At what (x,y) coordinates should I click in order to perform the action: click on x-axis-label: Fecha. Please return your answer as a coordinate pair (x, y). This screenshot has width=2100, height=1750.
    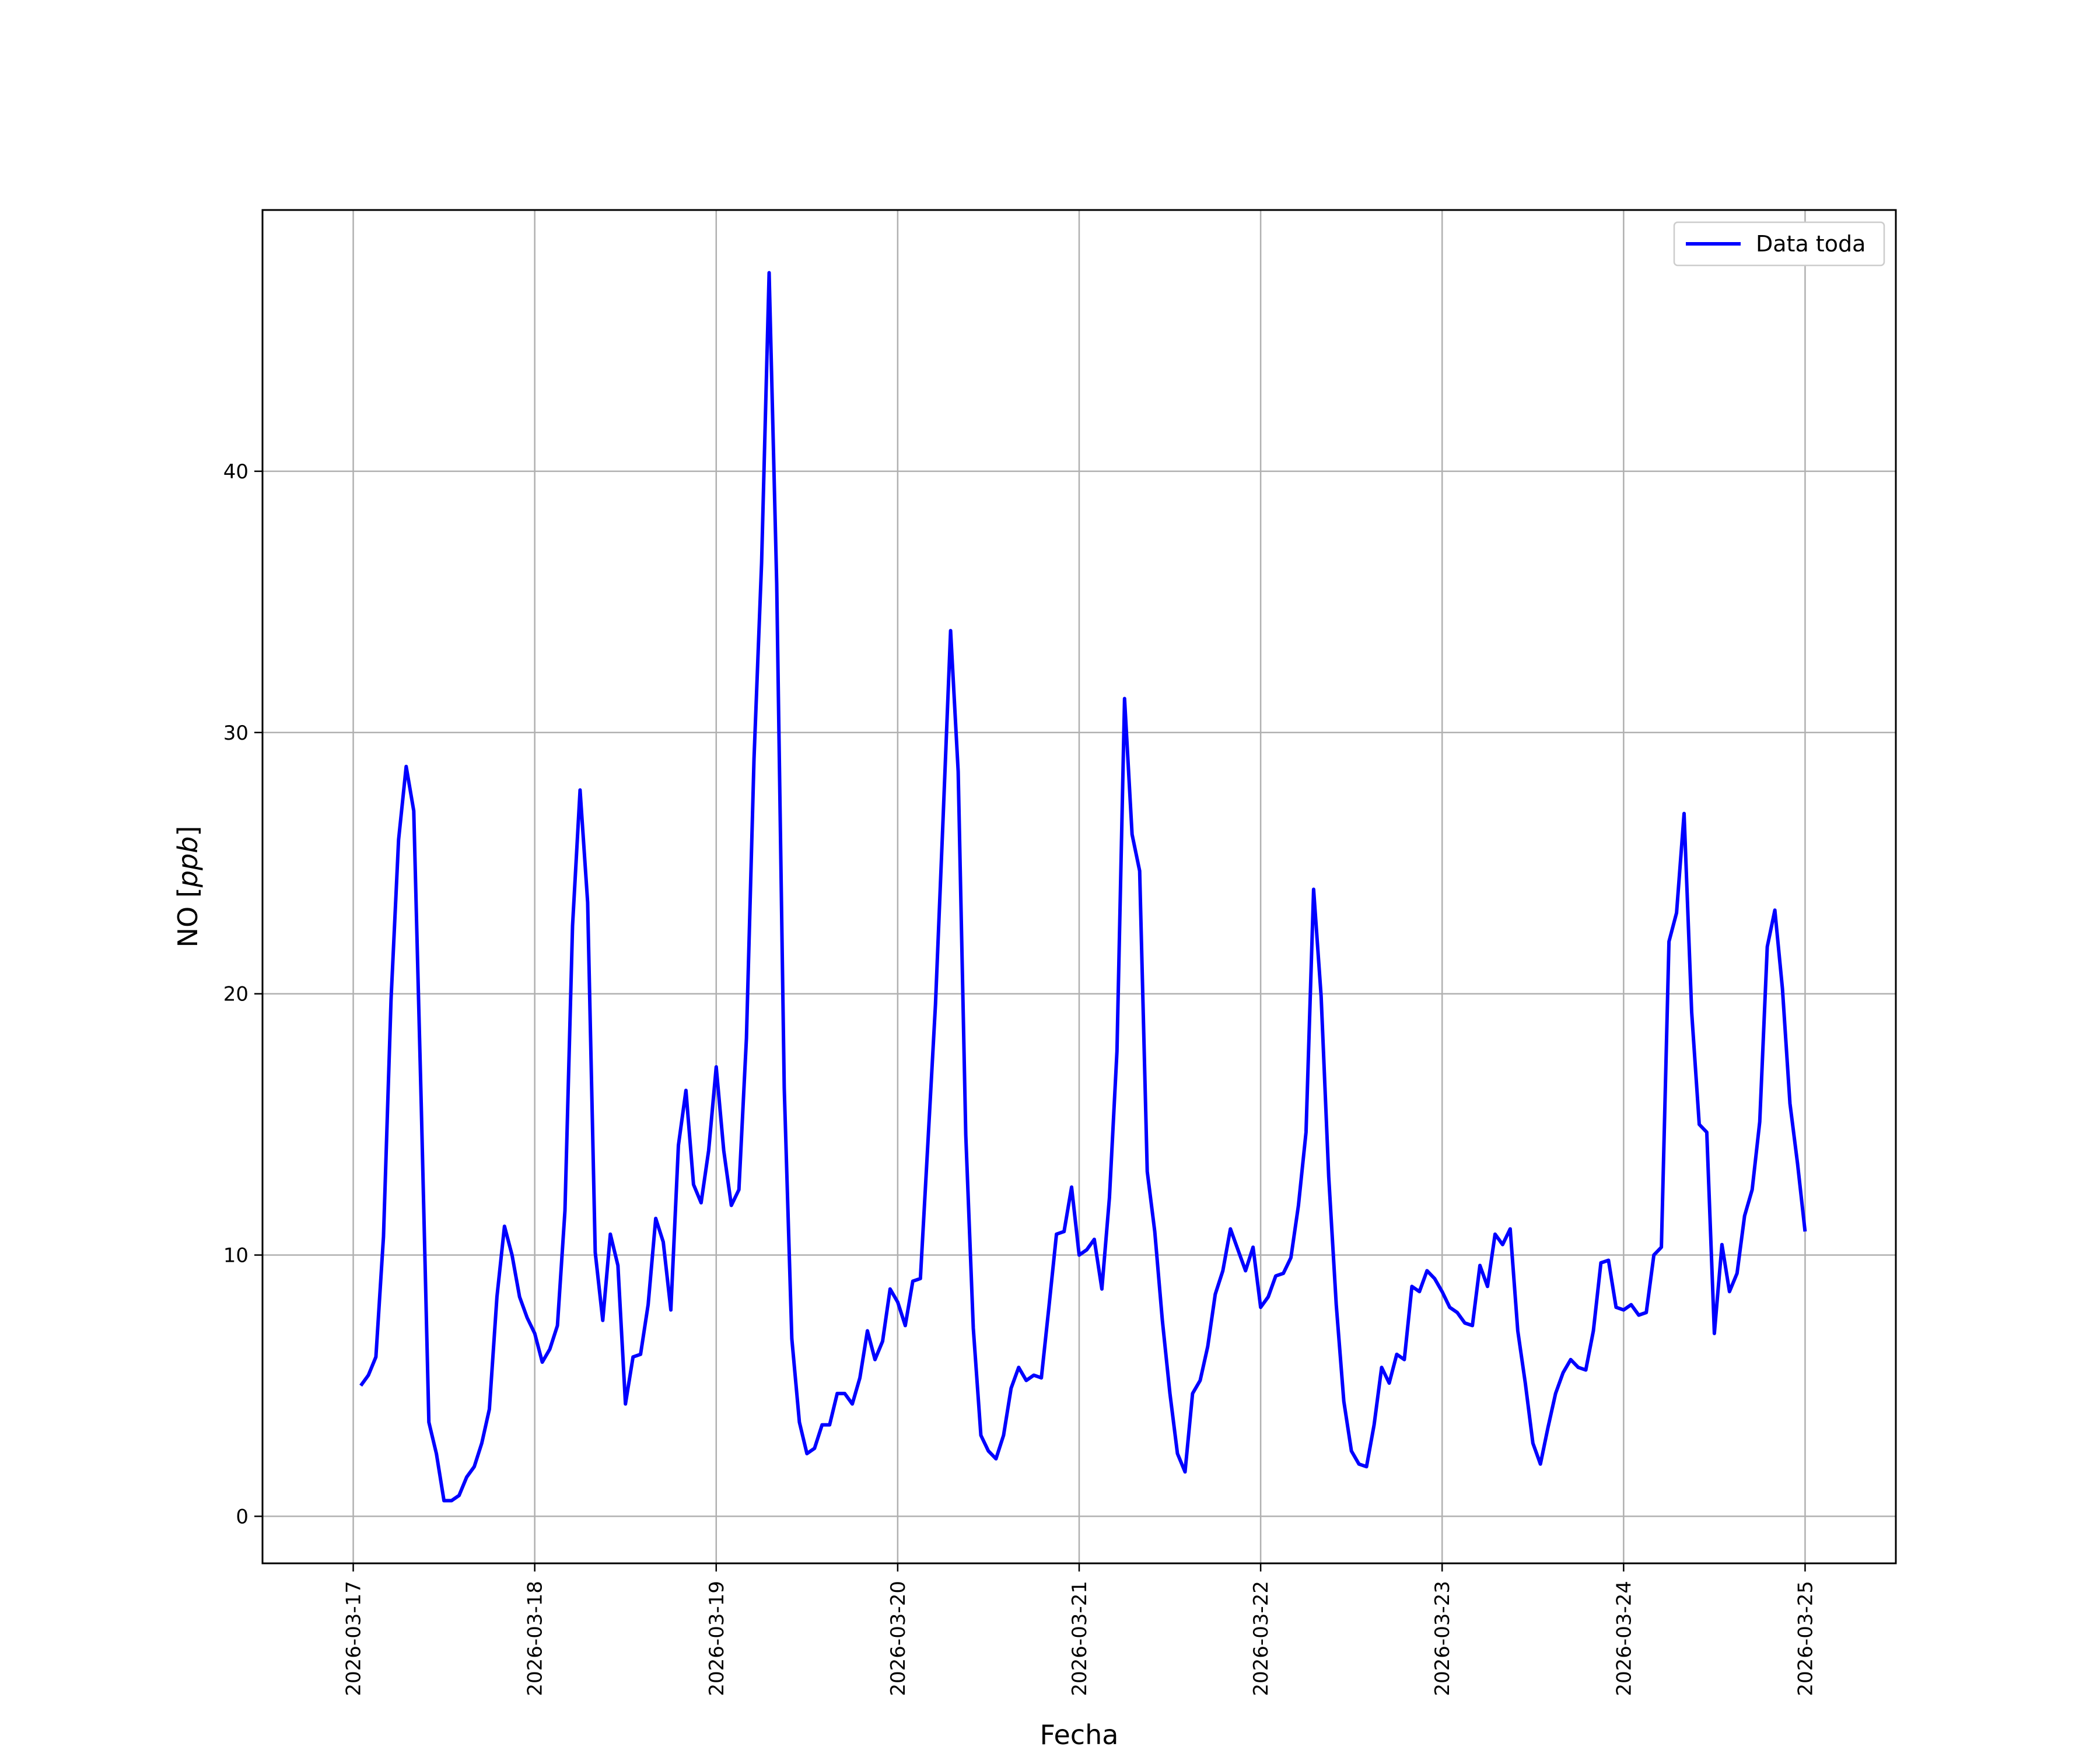
    Looking at the image, I should click on (1079, 1734).